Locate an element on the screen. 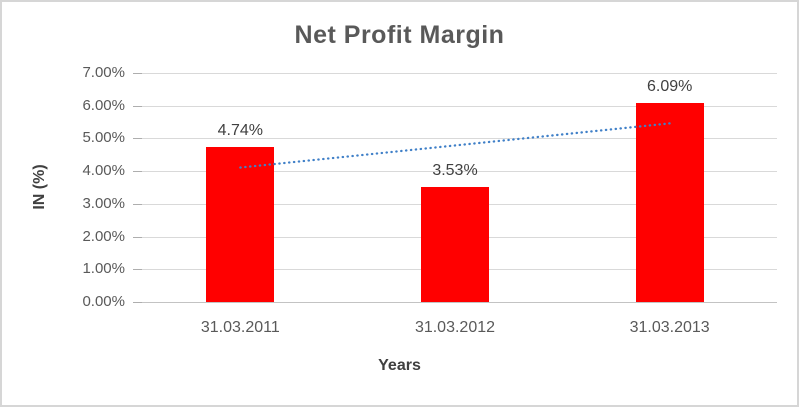  y-tick-label: 4.00% is located at coordinates (103, 171).